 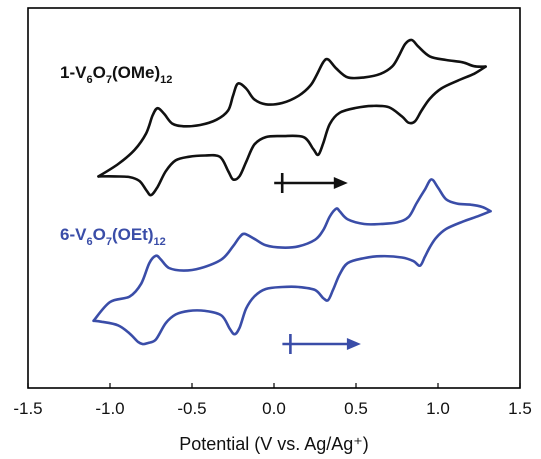 I want to click on x-tick-label: -1.0, so click(x=109, y=408).